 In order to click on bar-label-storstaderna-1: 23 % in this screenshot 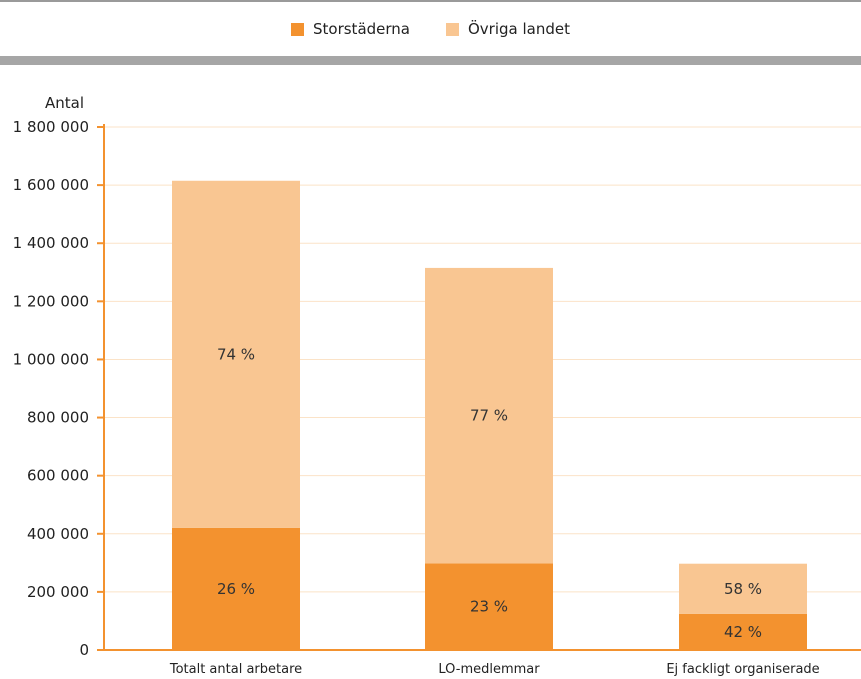, I will do `click(489, 607)`.